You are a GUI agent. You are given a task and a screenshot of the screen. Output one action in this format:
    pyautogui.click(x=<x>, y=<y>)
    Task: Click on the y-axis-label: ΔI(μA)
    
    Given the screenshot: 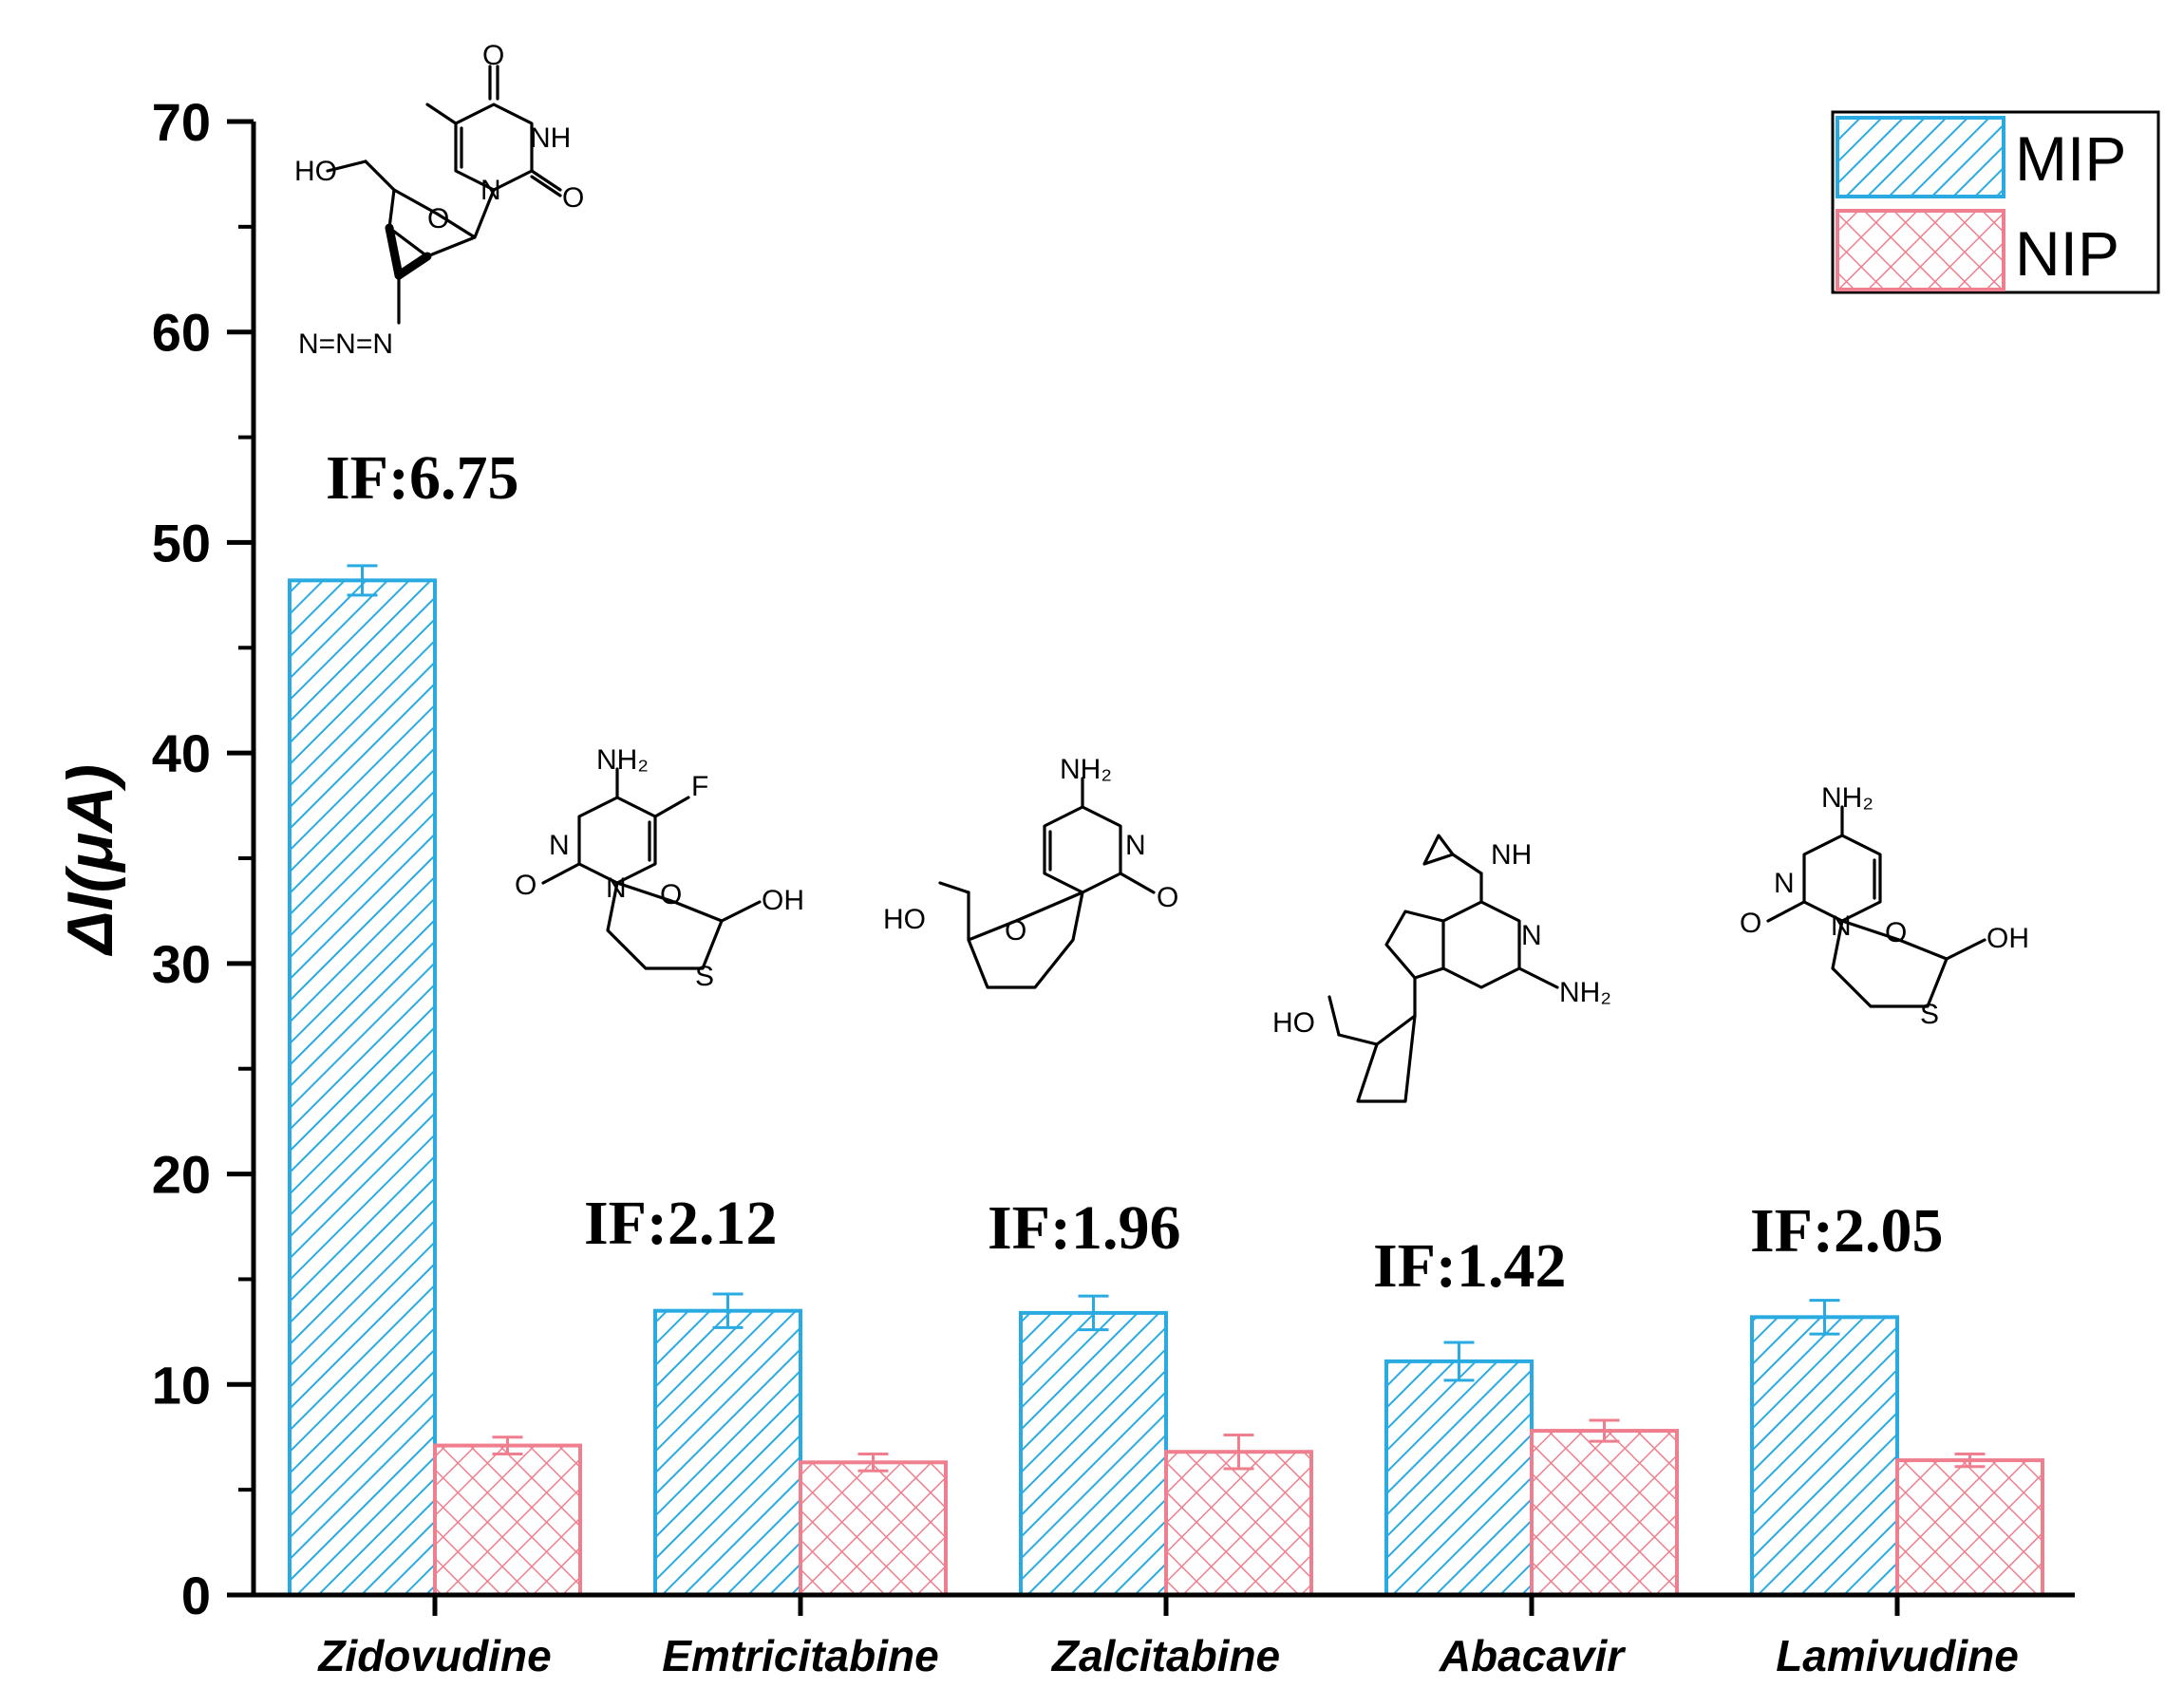 What is the action you would take?
    pyautogui.click(x=90, y=860)
    